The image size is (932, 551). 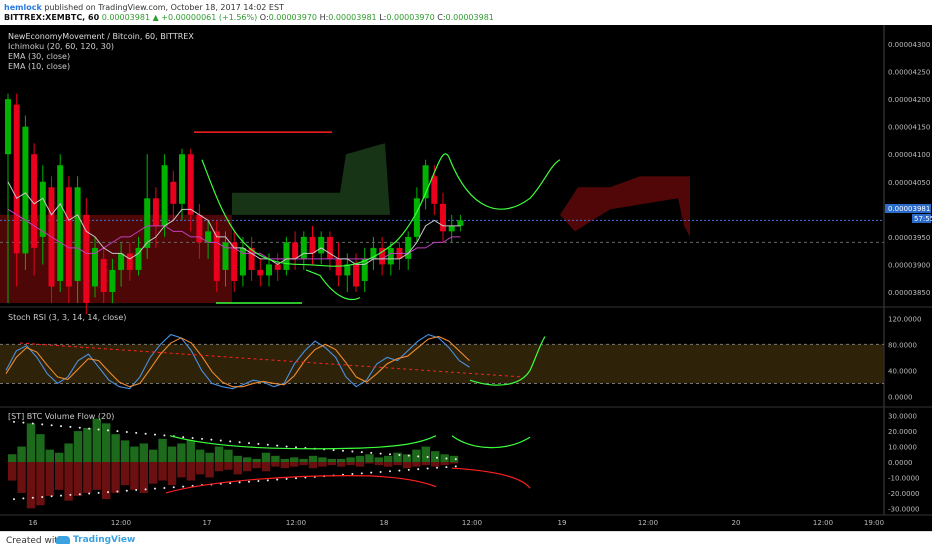 What do you see at coordinates (442, 364) in the screenshot?
I see `stoch-band` at bounding box center [442, 364].